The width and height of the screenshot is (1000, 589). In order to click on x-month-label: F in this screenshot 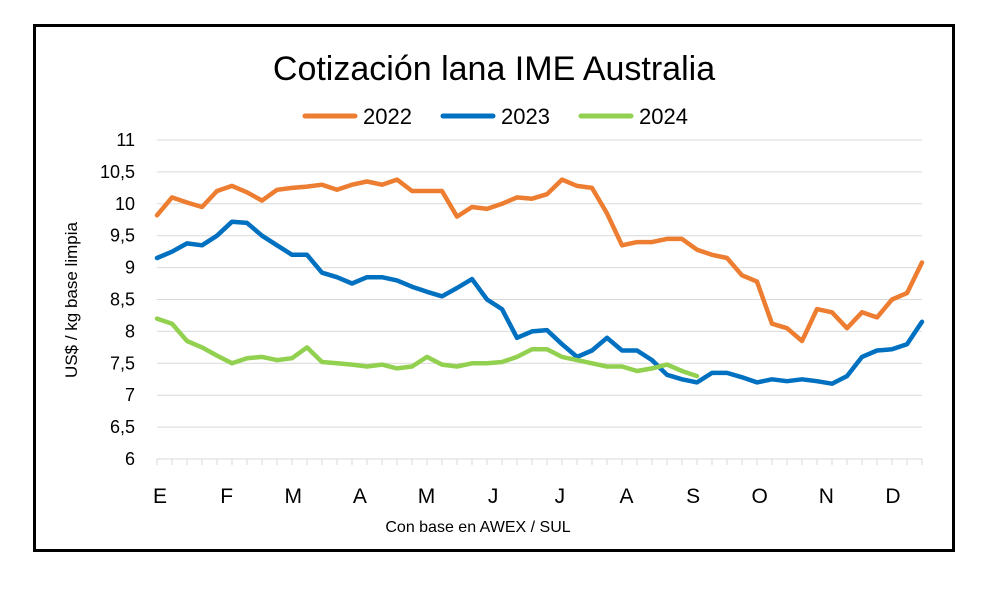, I will do `click(226, 496)`.